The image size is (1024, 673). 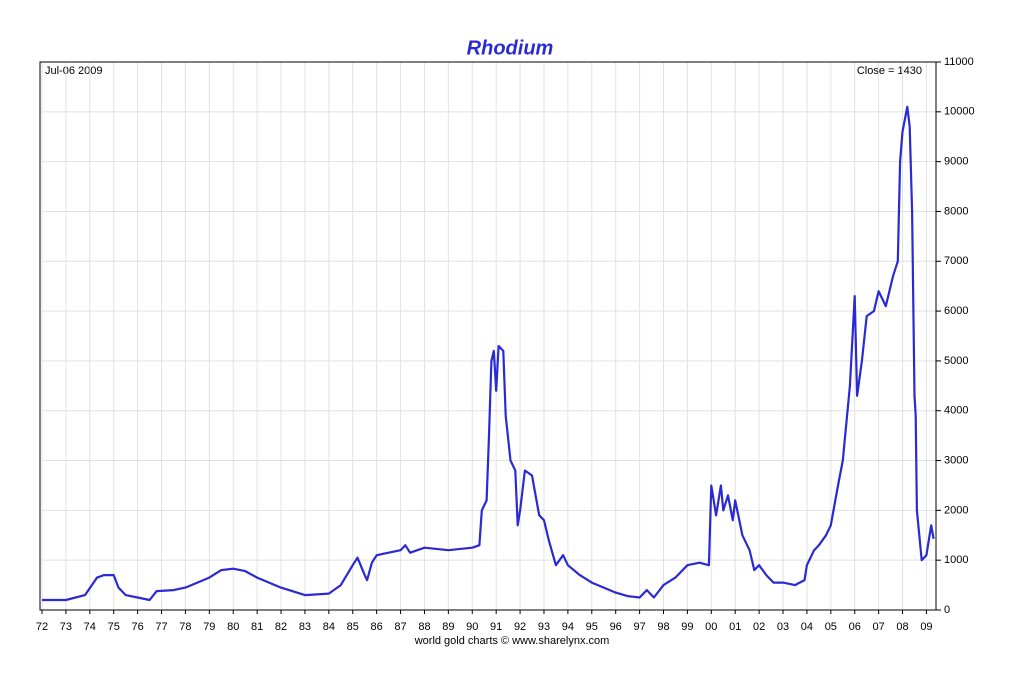 What do you see at coordinates (639, 627) in the screenshot?
I see `x-tick-label: 97` at bounding box center [639, 627].